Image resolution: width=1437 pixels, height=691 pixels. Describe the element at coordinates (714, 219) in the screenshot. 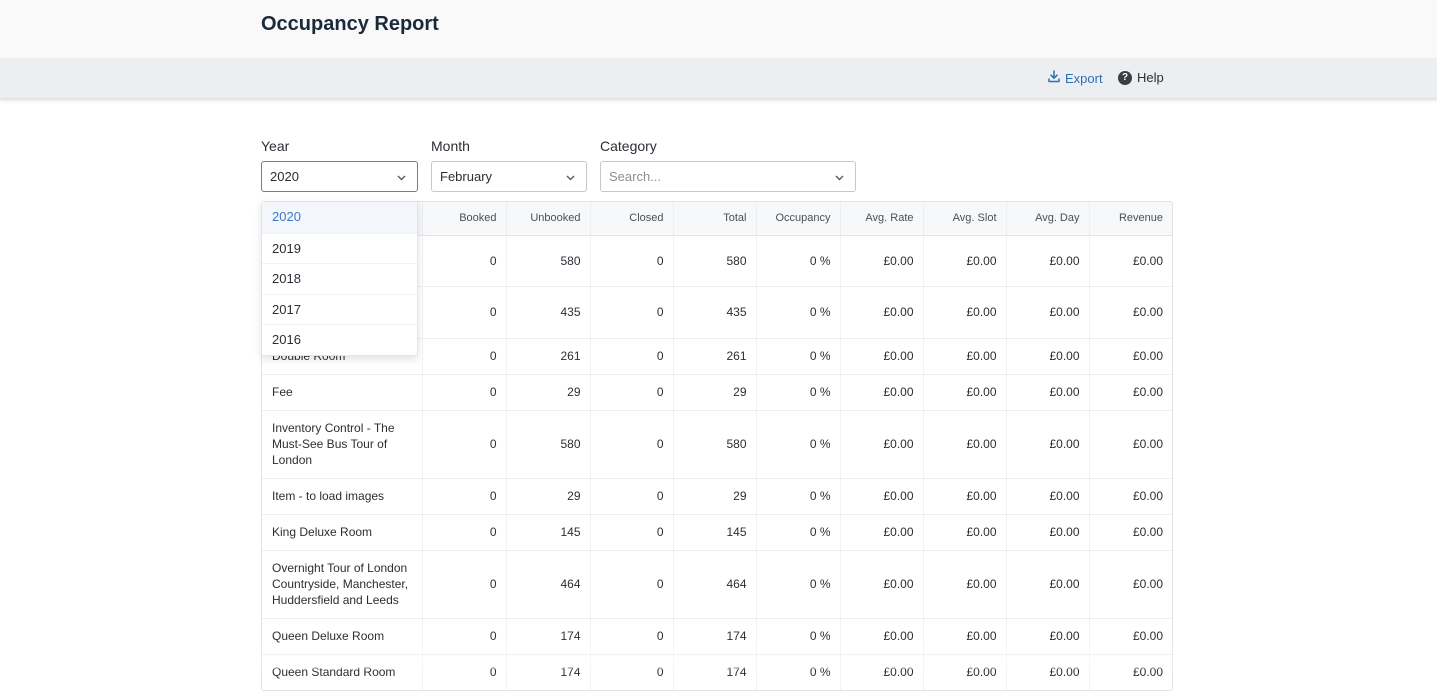

I see `column-header-total: Total` at that location.